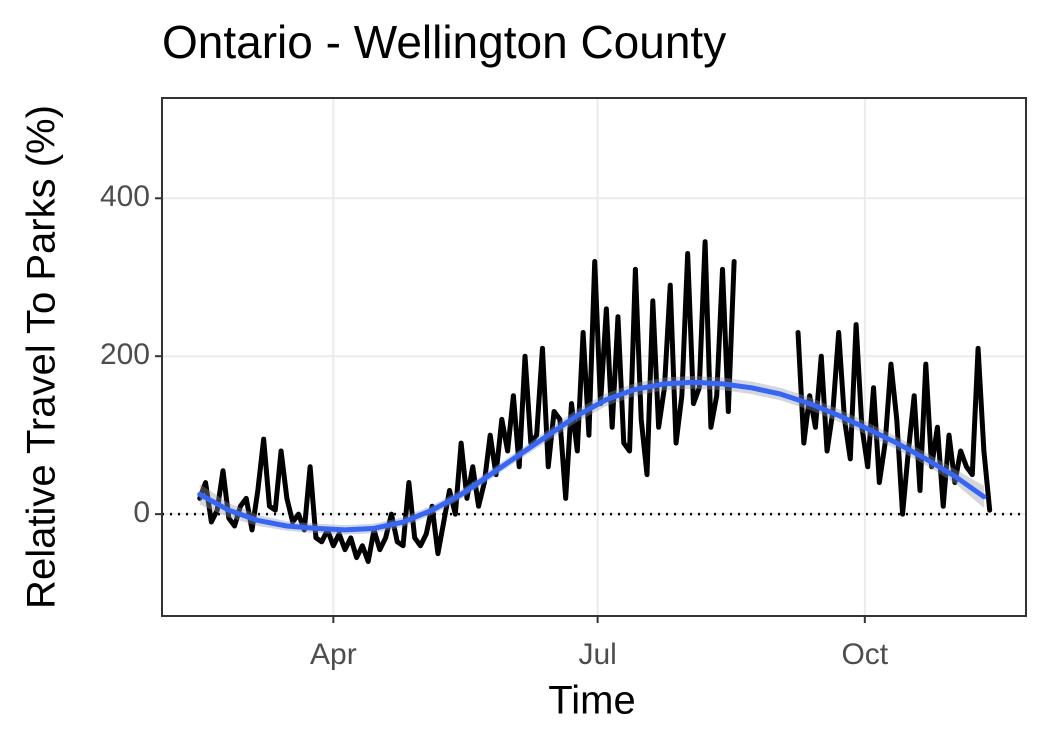  What do you see at coordinates (125, 196) in the screenshot?
I see `y-tick-label: 400` at bounding box center [125, 196].